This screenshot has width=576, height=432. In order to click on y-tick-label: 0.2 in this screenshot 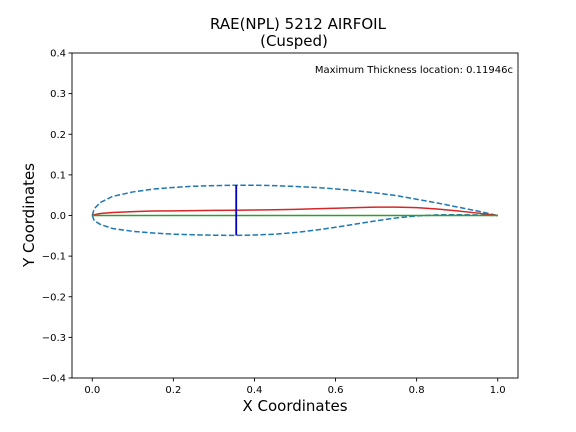, I will do `click(58, 135)`.